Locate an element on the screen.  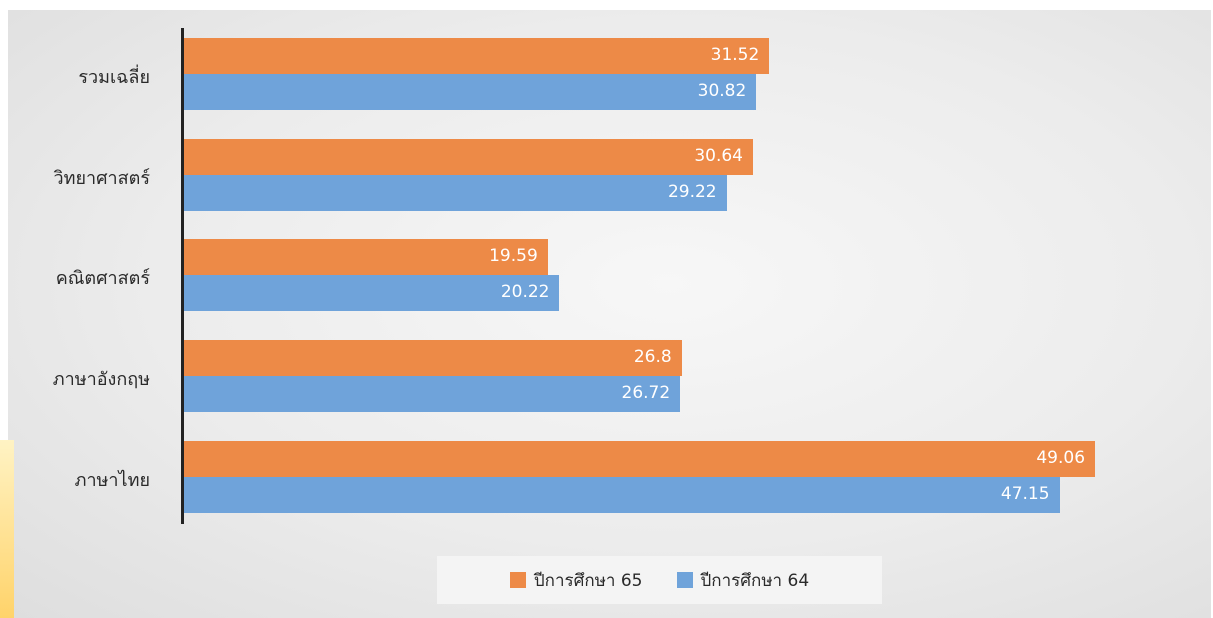
legend-item-series-1: ปีการศึกษา 65 is located at coordinates (576, 580).